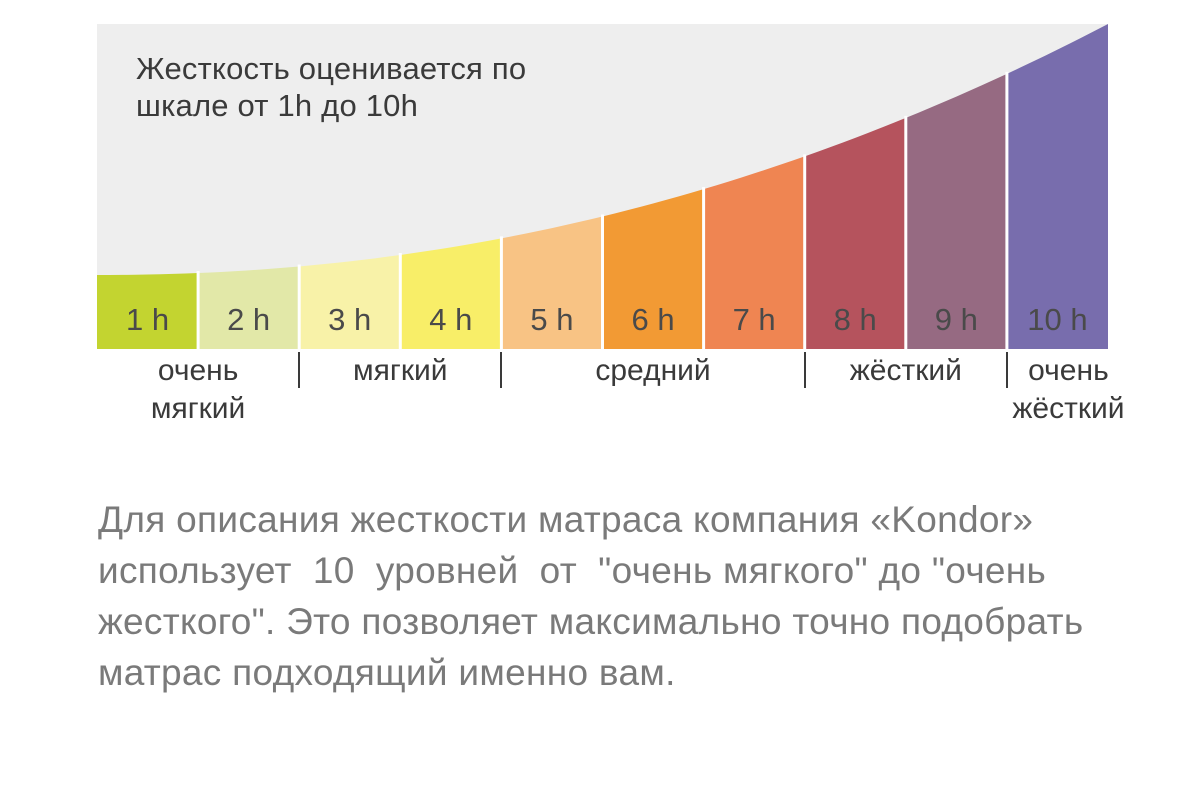 The width and height of the screenshot is (1200, 800). What do you see at coordinates (387, 672) in the screenshot?
I see `description-line-4: матрас подходящий именно вам.` at bounding box center [387, 672].